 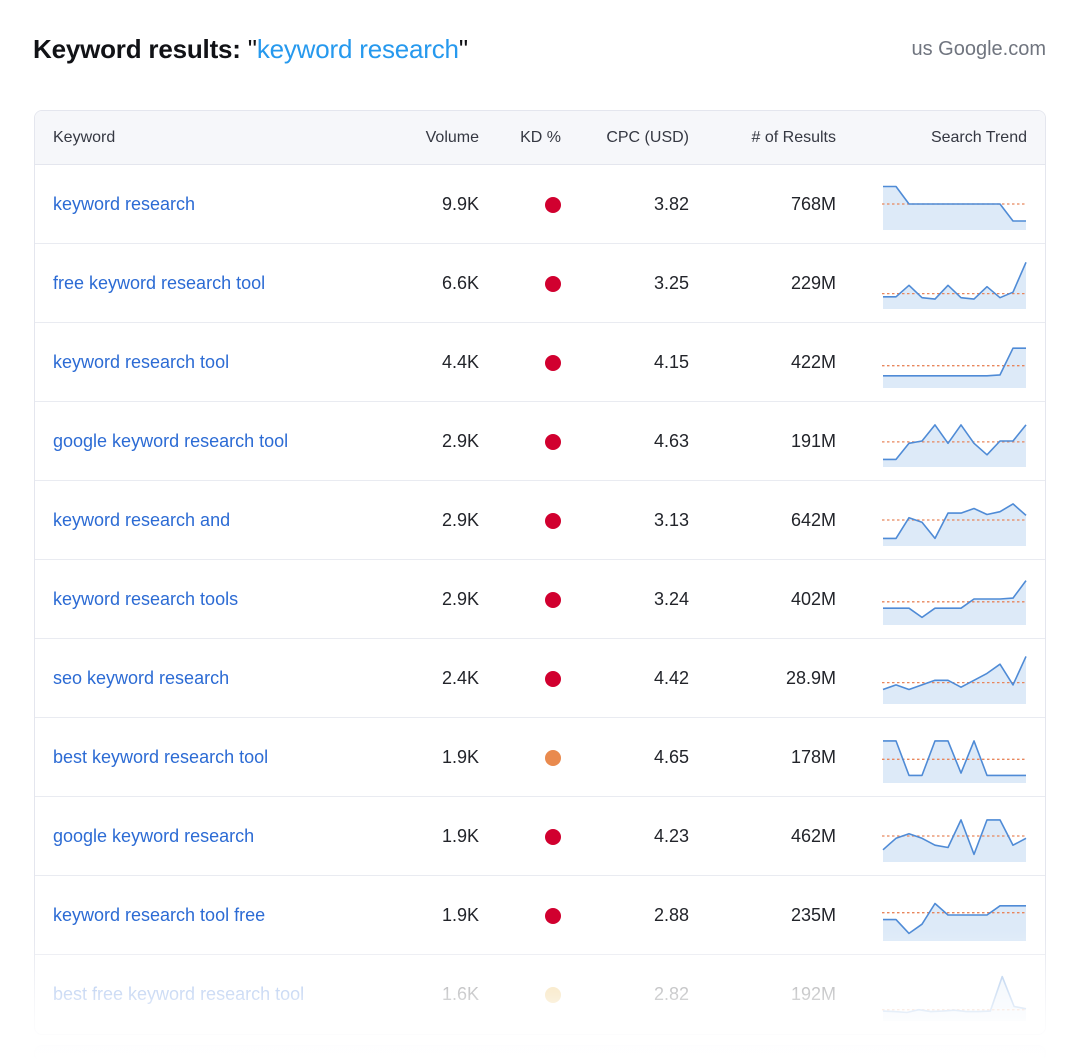 I want to click on keyword-cell: keyword research and, so click(x=216, y=520).